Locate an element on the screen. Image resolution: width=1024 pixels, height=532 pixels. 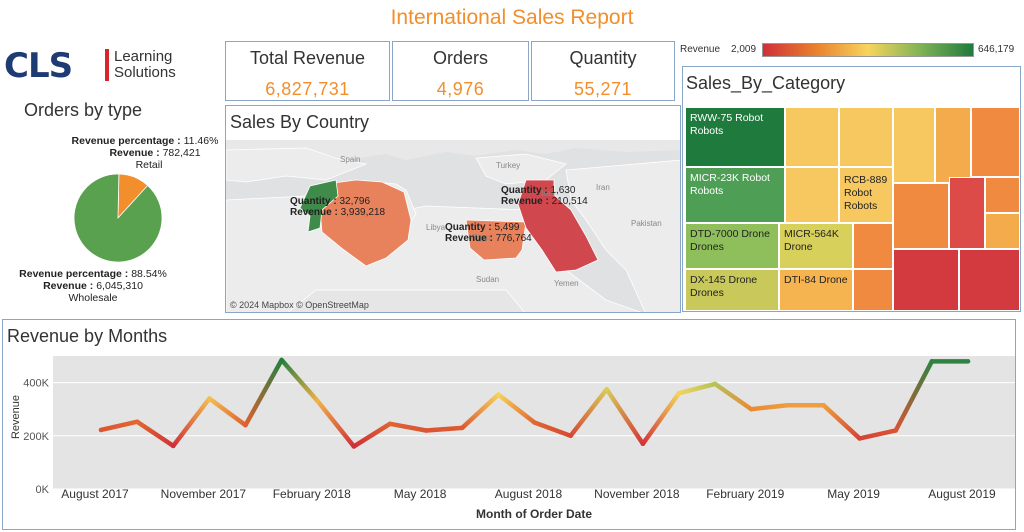
map-place-yemen: Yemen is located at coordinates (566, 283).